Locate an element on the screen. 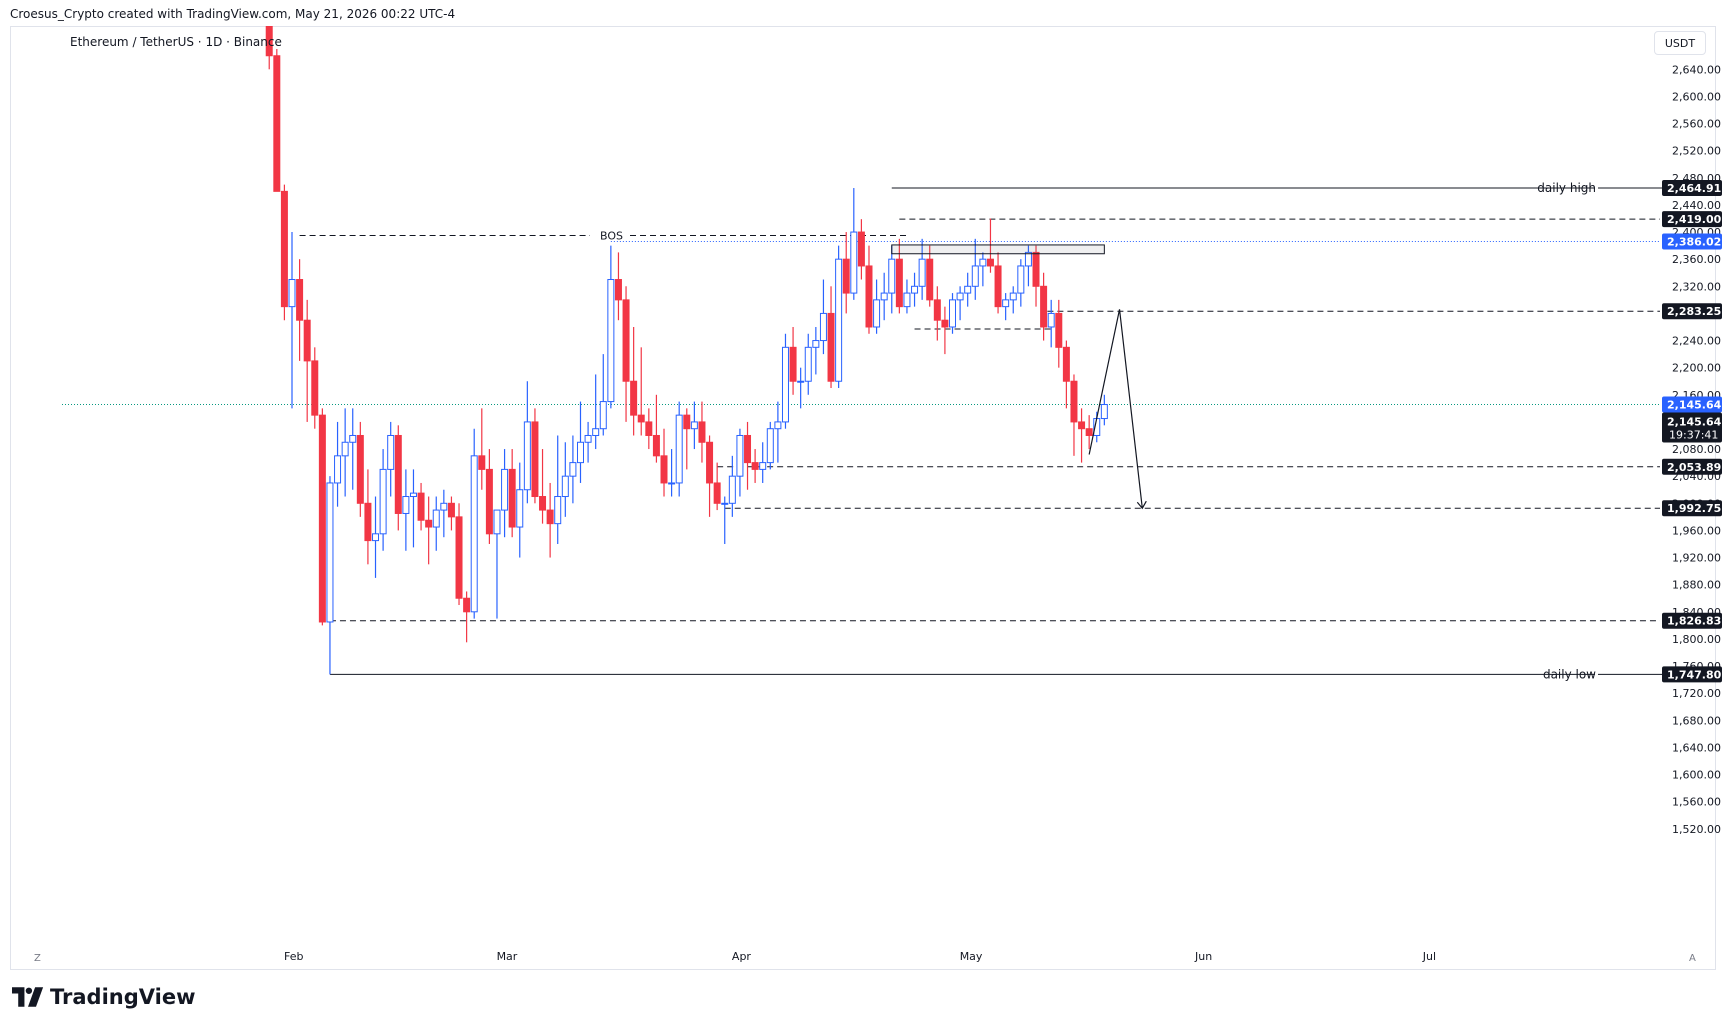 Image resolution: width=1726 pixels, height=1025 pixels. y-tick-label: 2,600.00 is located at coordinates (1696, 96).